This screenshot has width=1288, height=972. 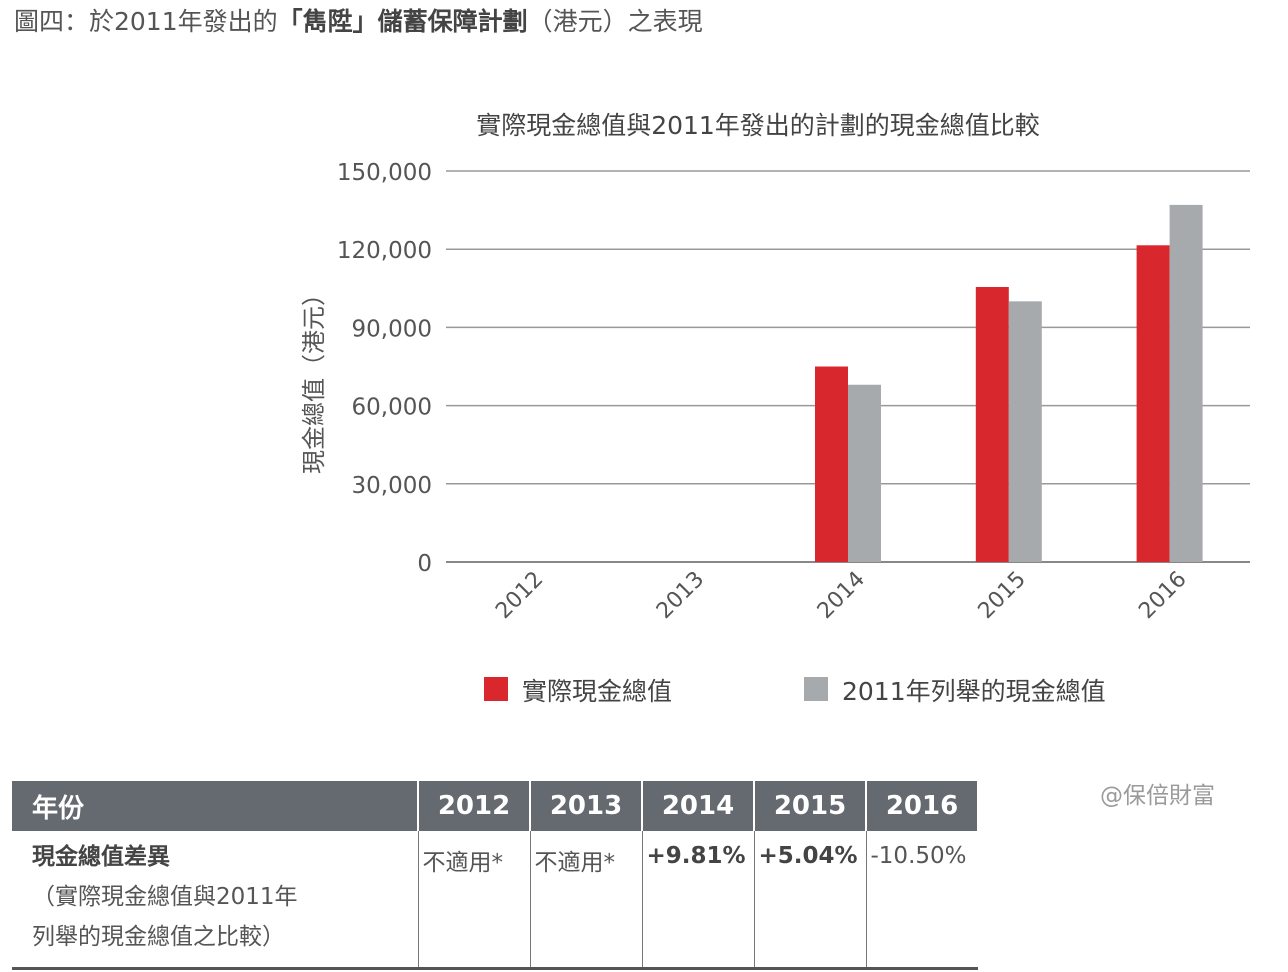 I want to click on table-header-year: 2015, so click(x=810, y=806).